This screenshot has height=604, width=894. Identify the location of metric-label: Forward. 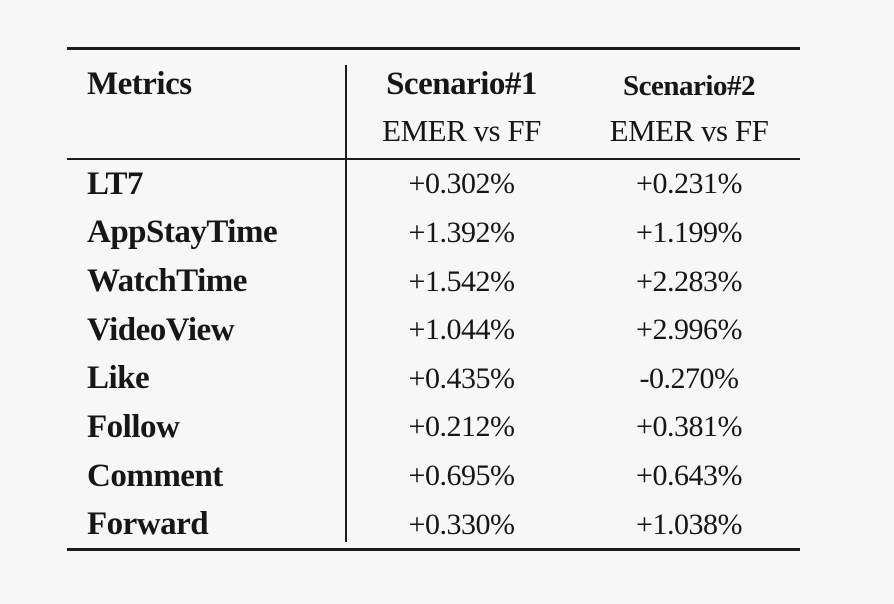
(148, 524).